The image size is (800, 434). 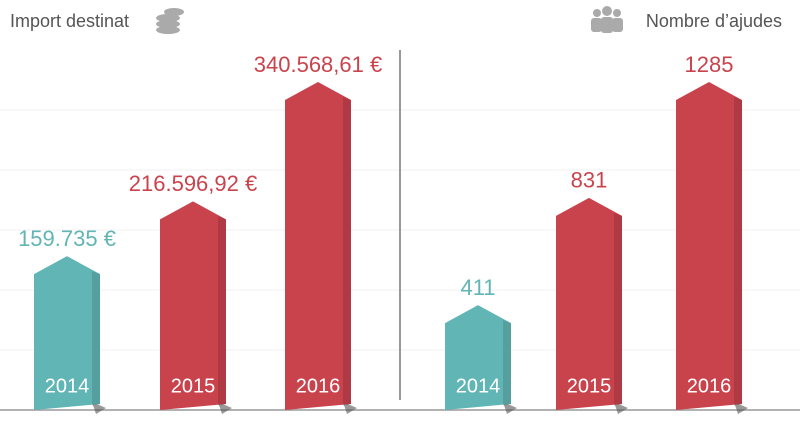 I want to click on value-label: 340.568,61 €, so click(x=318, y=64).